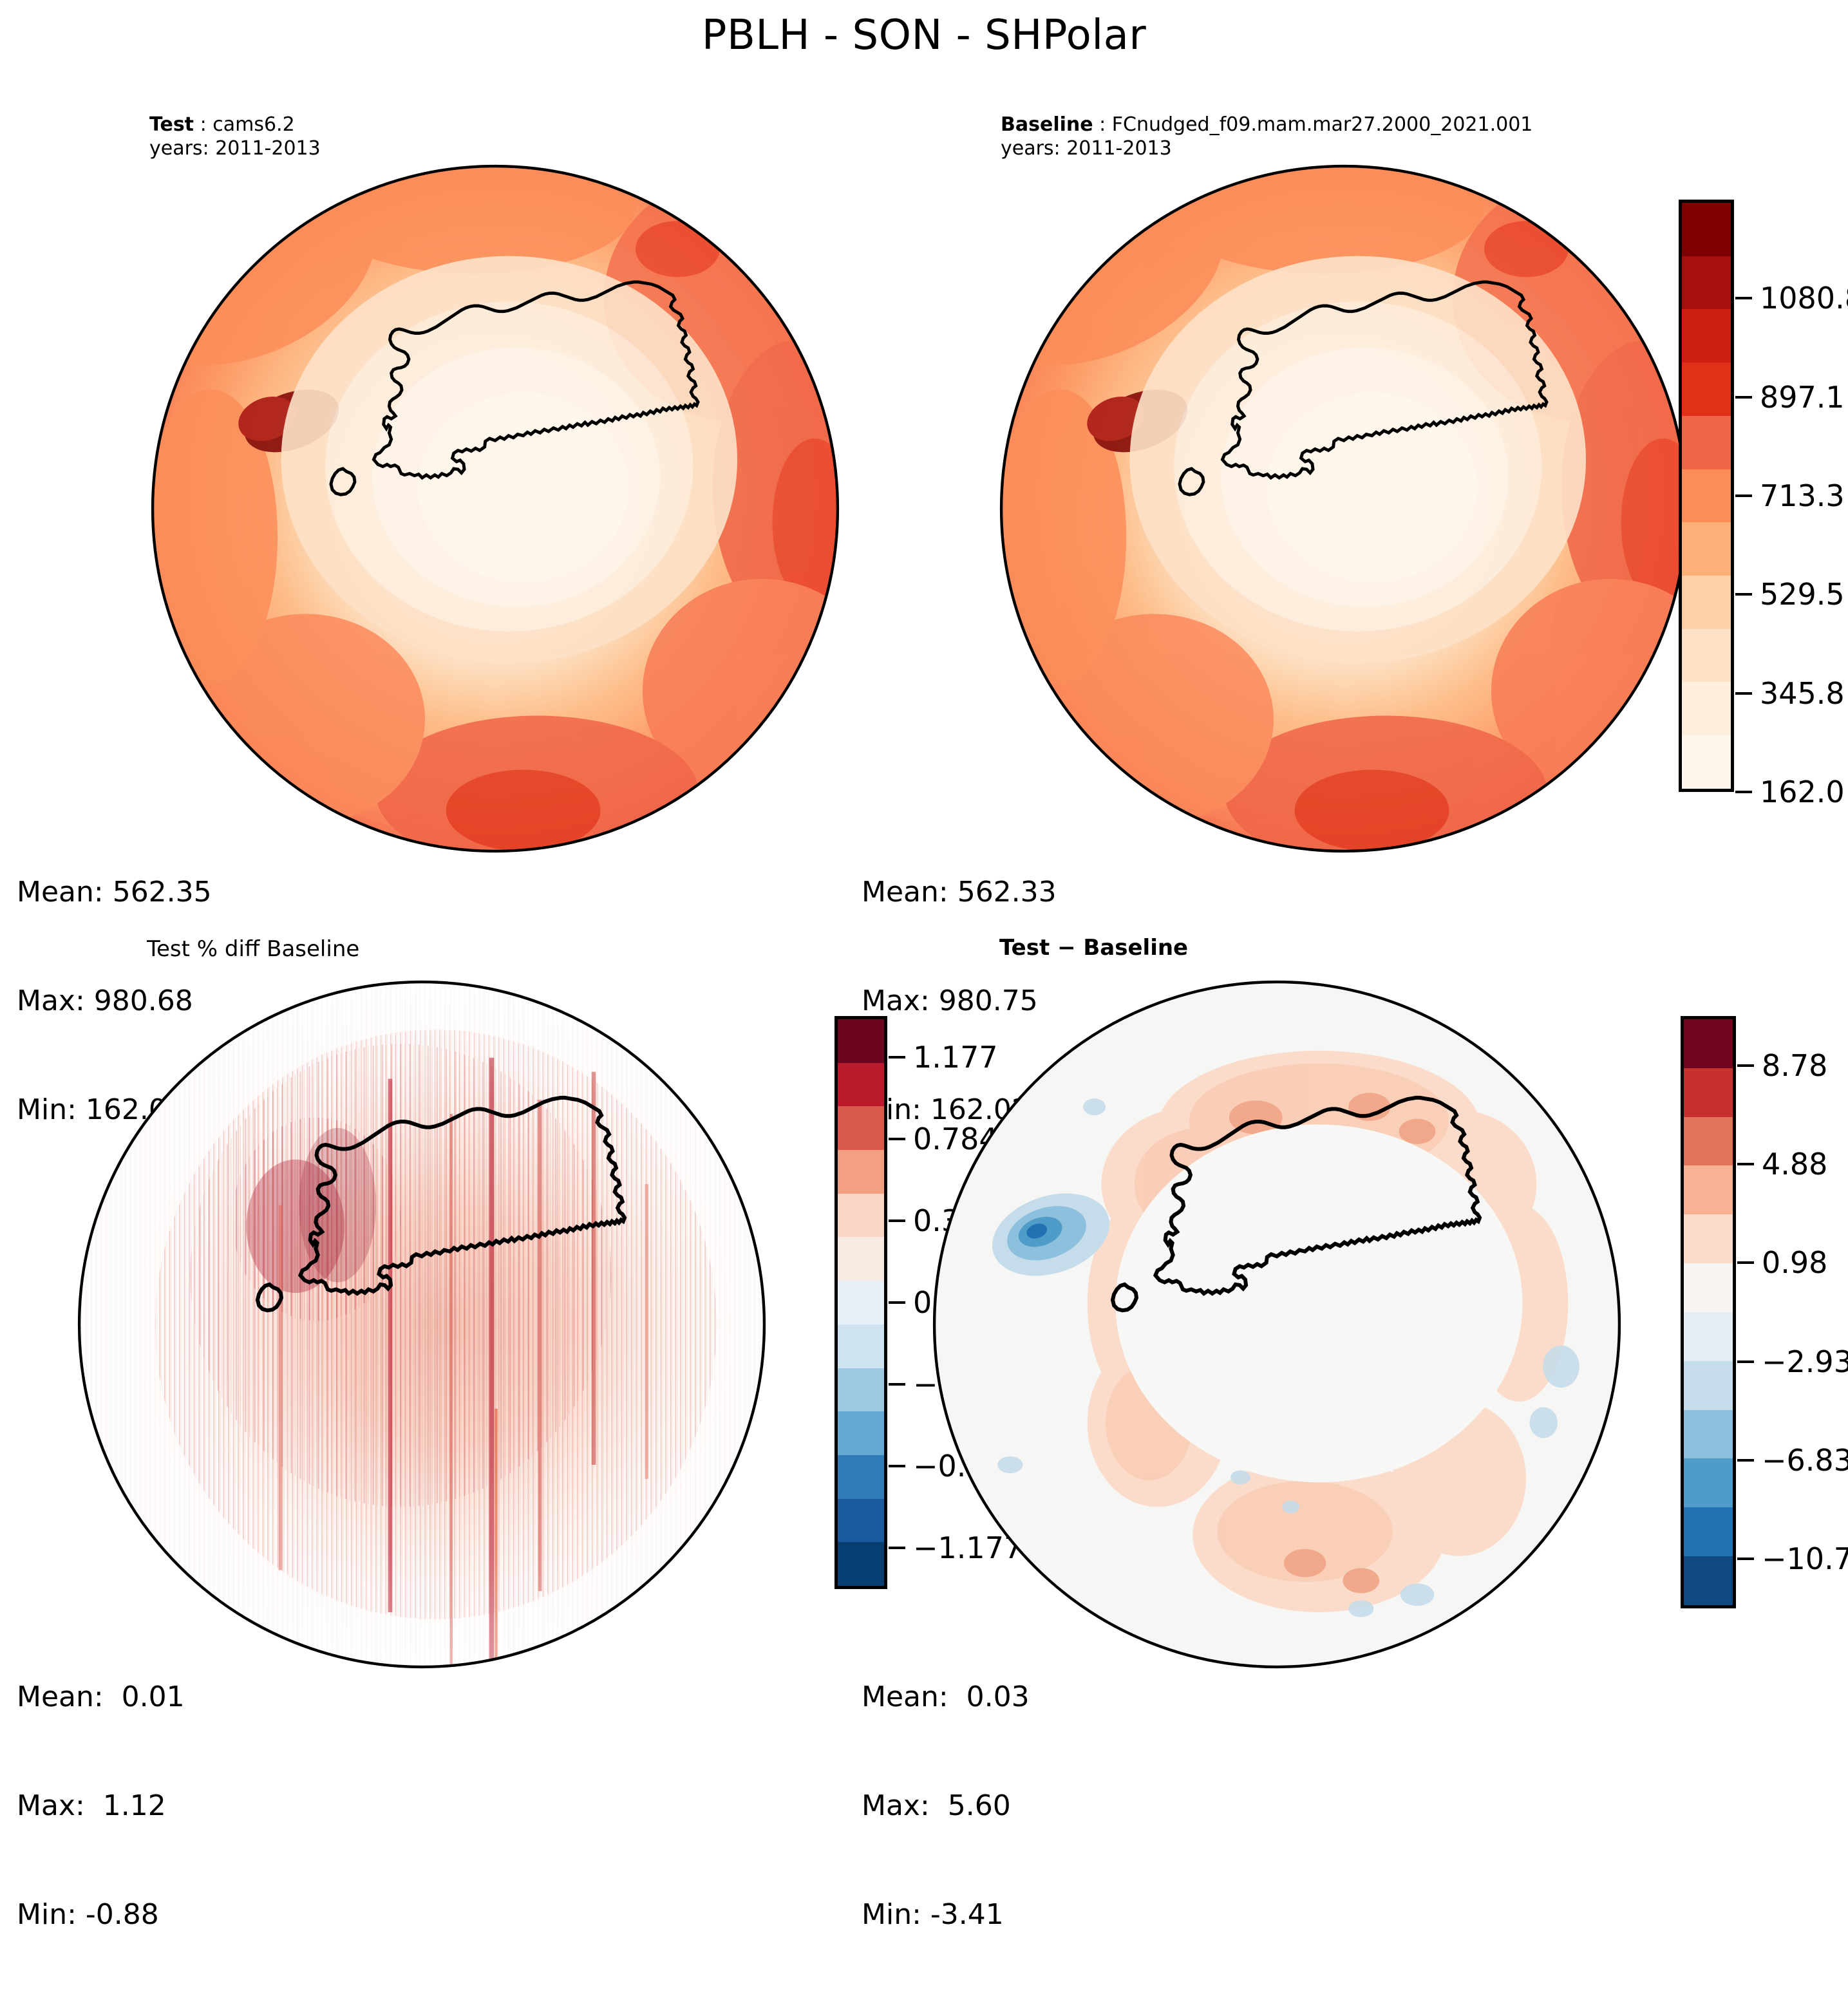 The height and width of the screenshot is (2005, 1848). Describe the element at coordinates (1094, 948) in the screenshot. I see `abs-diff-title: Test − Baseline` at that location.